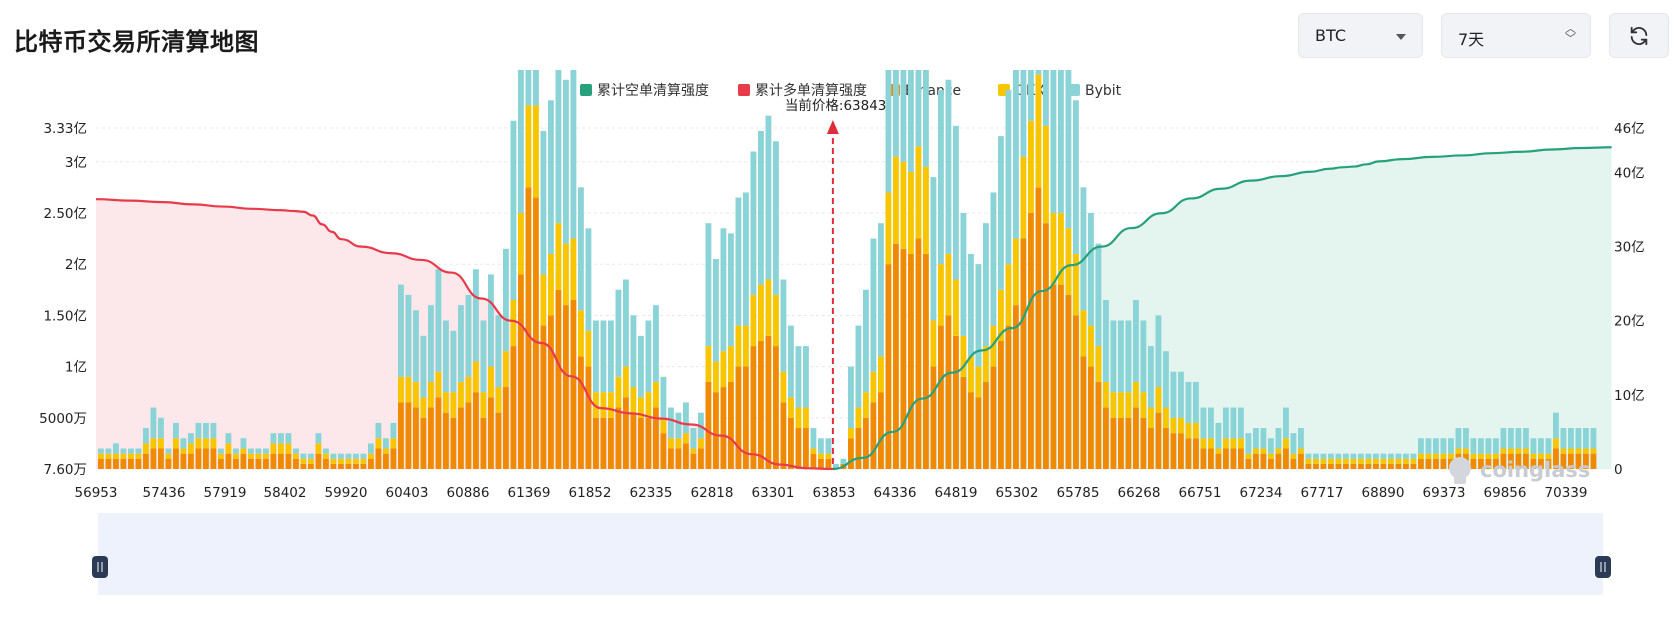 The width and height of the screenshot is (1675, 625). What do you see at coordinates (76, 265) in the screenshot?
I see `y-left-tick-label: 2亿` at bounding box center [76, 265].